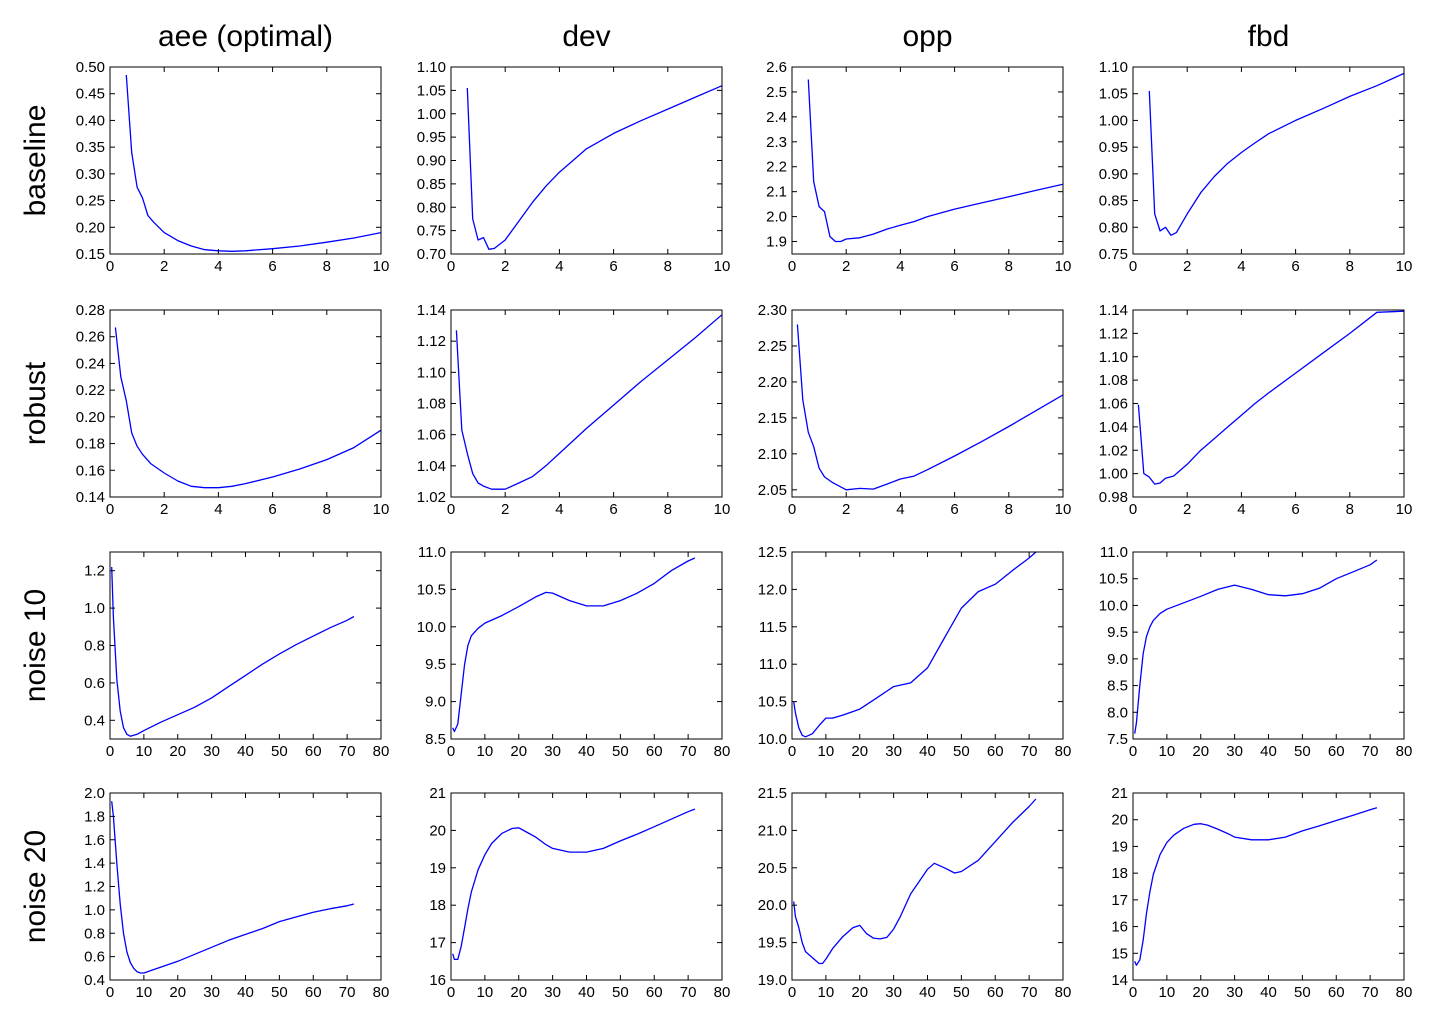 This screenshot has height=1022, width=1432. I want to click on y-tick-label: 1.8, so click(94, 816).